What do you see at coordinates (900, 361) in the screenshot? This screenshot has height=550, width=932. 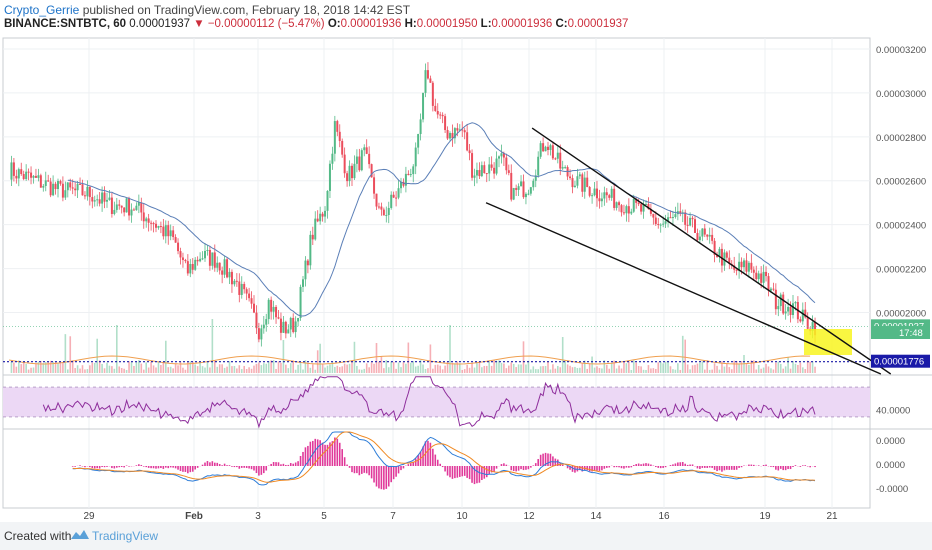 I see `support-price-tag` at bounding box center [900, 361].